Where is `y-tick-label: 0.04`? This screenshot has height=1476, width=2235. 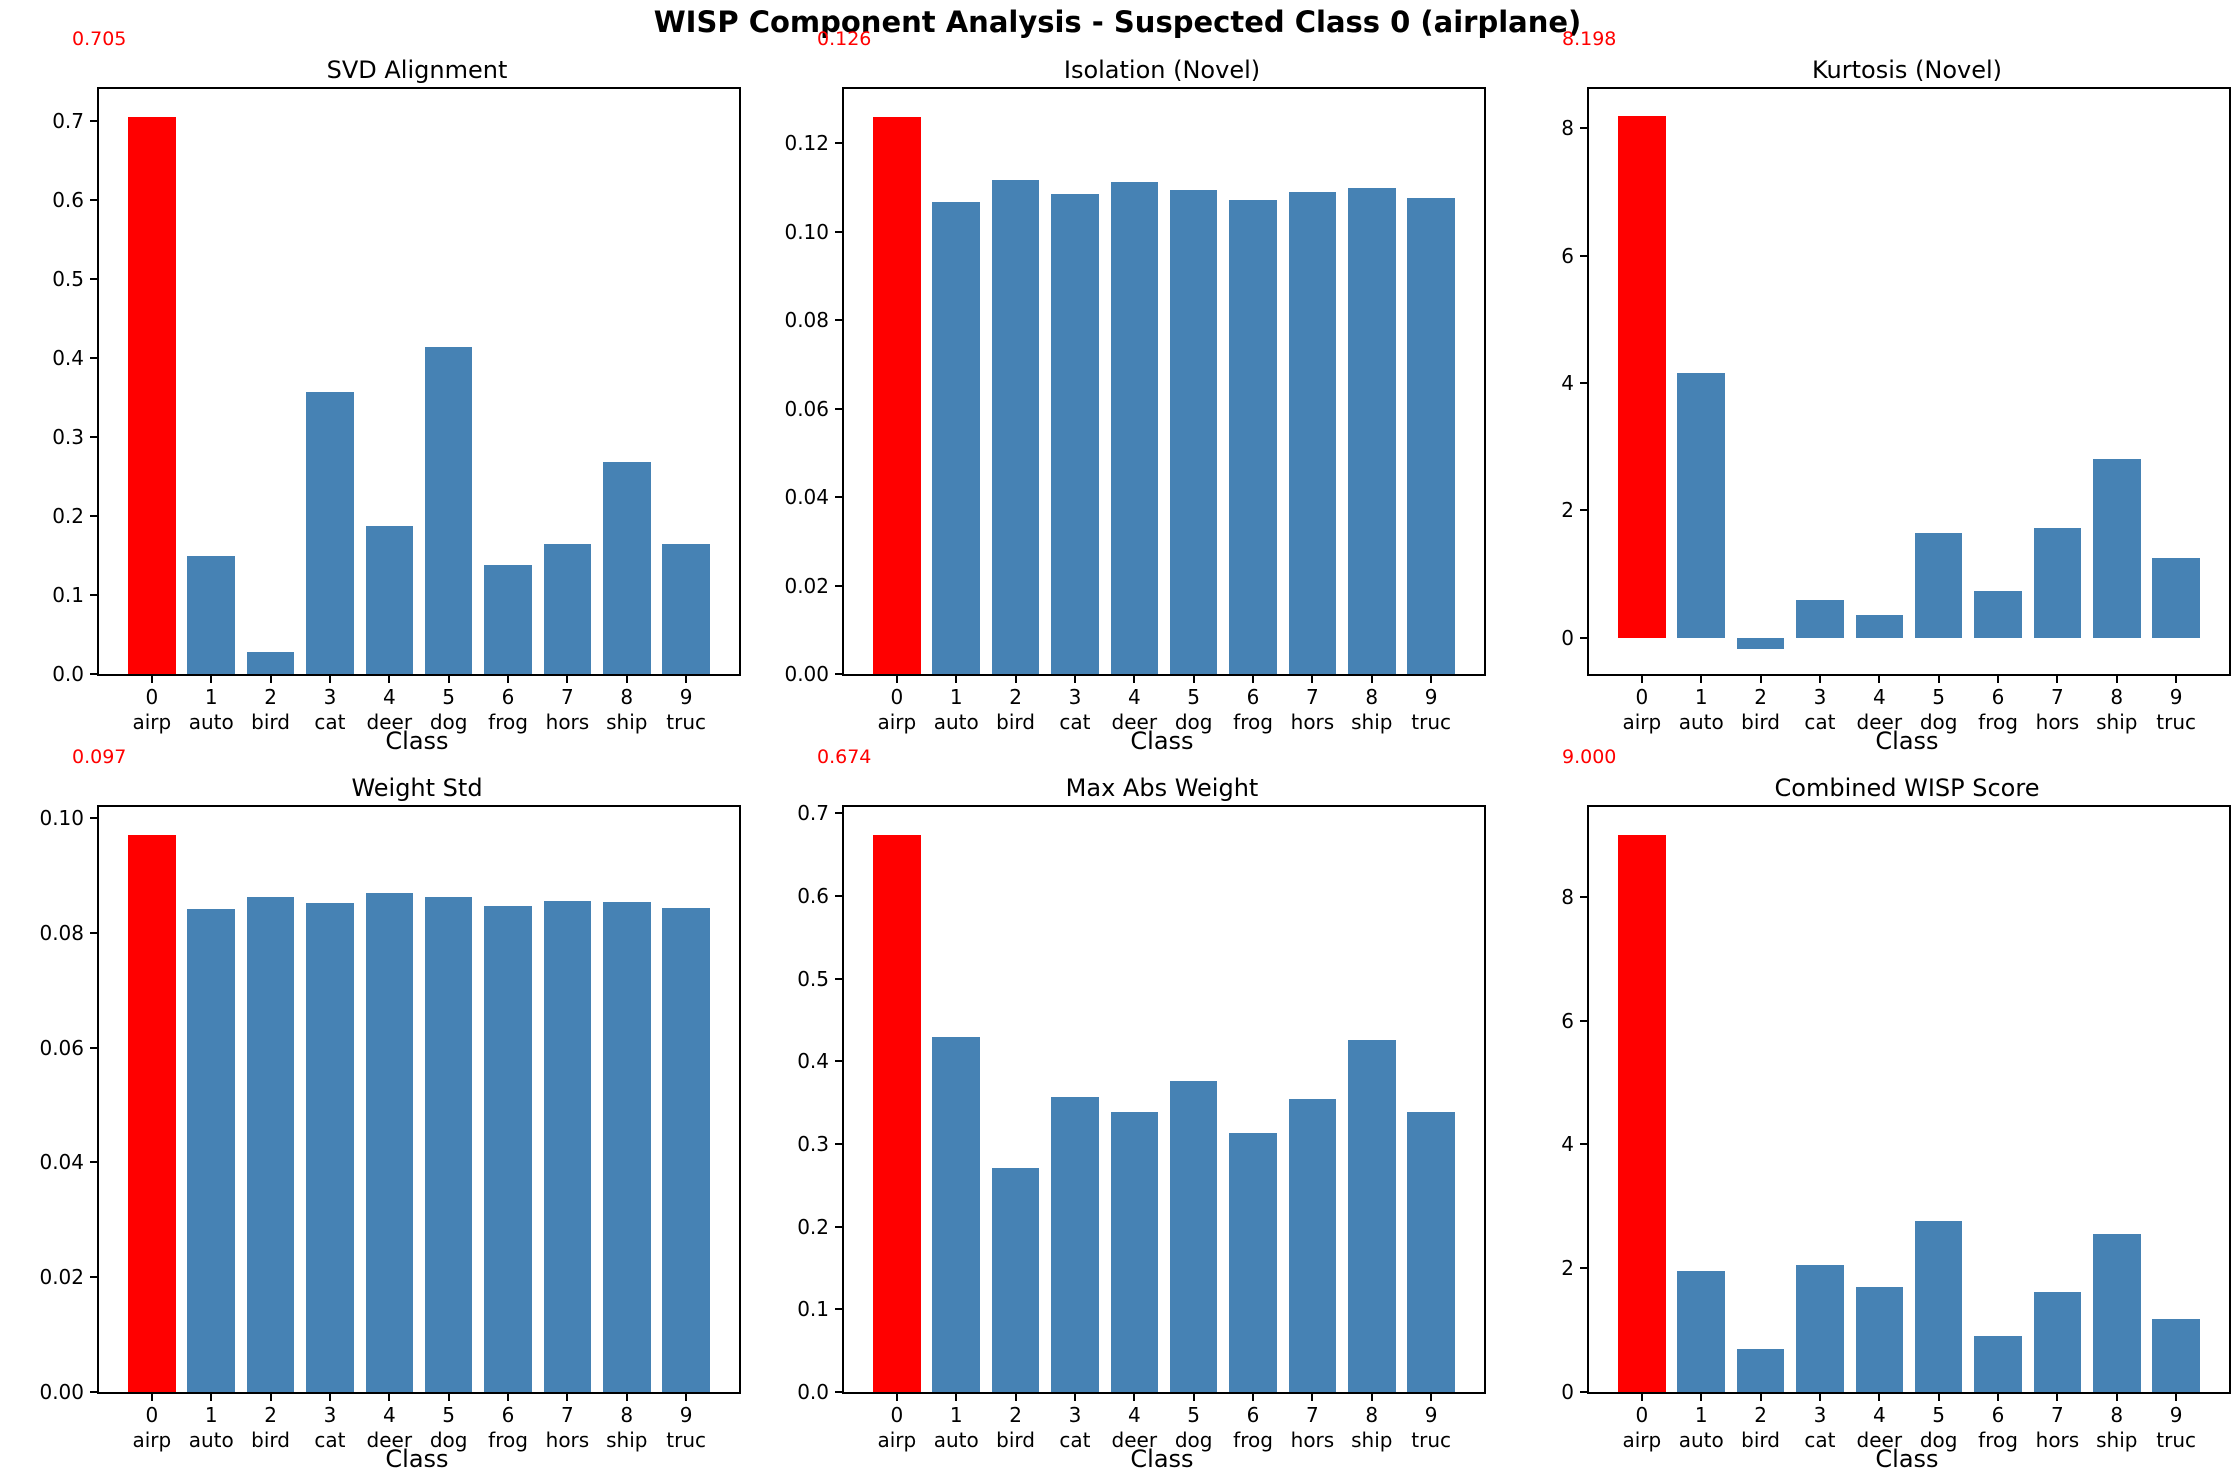 y-tick-label: 0.04 is located at coordinates (806, 497).